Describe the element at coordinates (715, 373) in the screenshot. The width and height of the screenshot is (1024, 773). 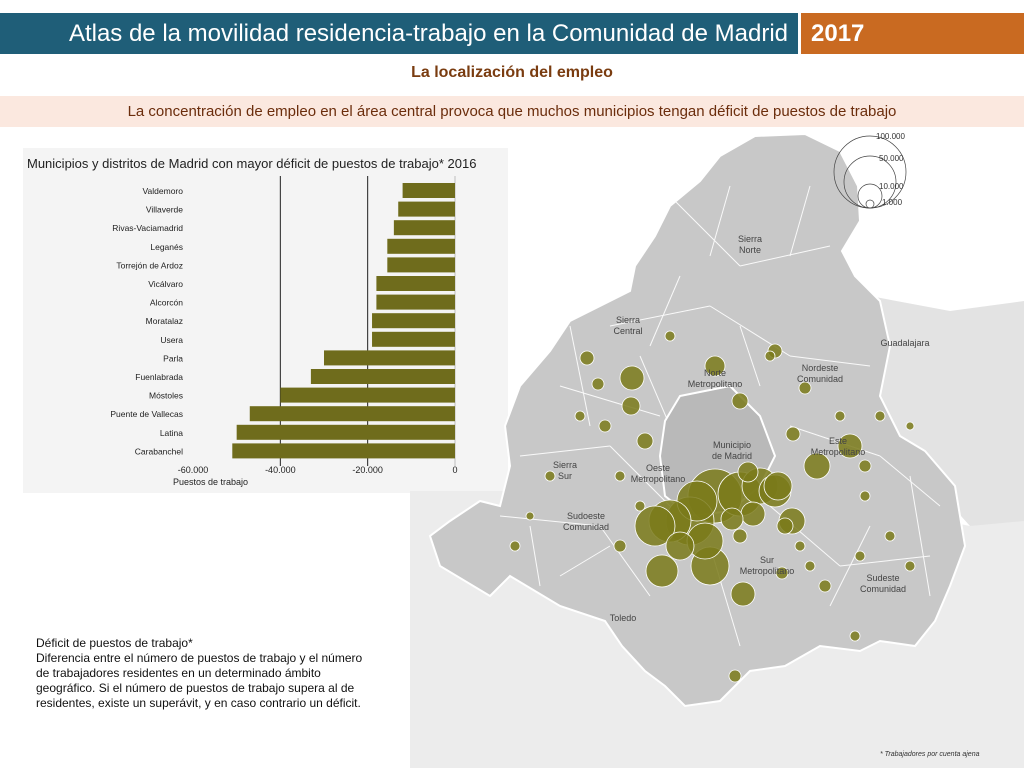
I see `region-label: Norte` at that location.